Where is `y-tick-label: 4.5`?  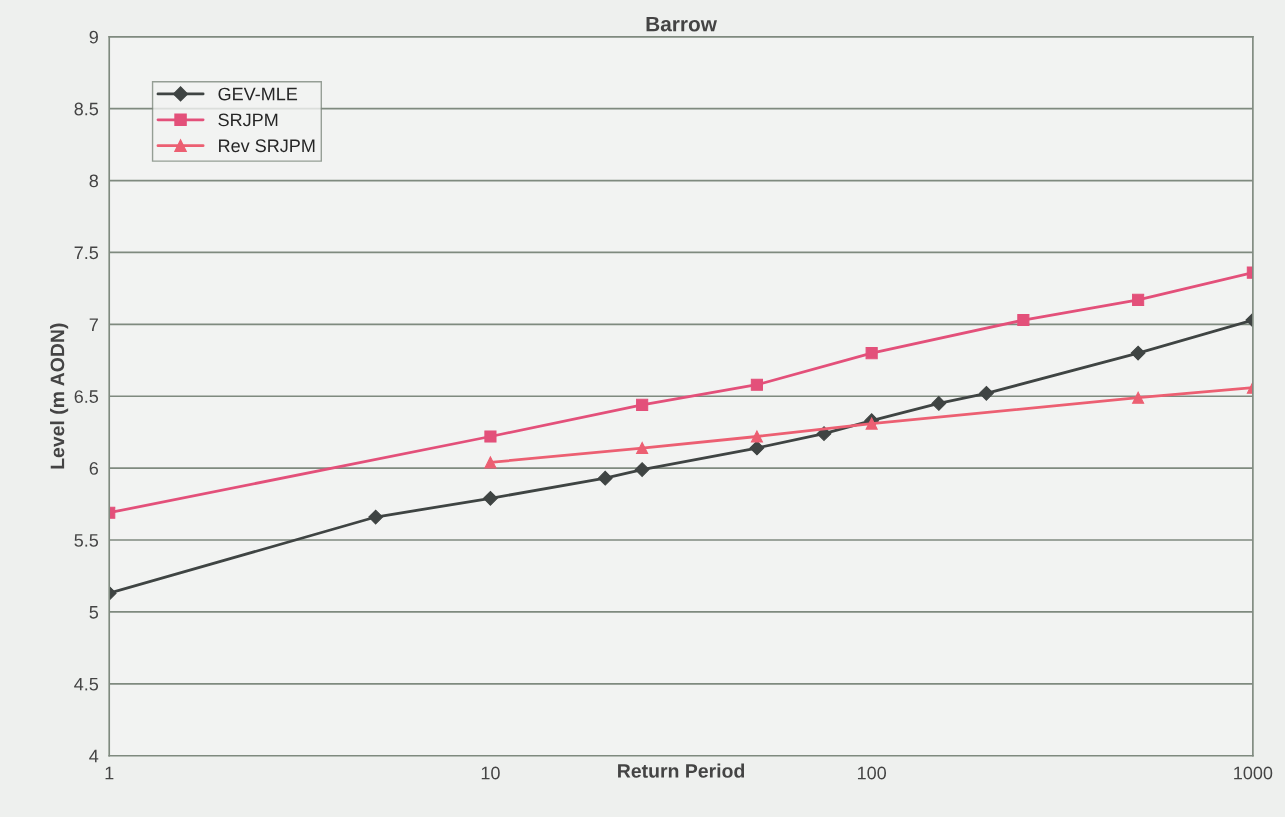 y-tick-label: 4.5 is located at coordinates (86, 684).